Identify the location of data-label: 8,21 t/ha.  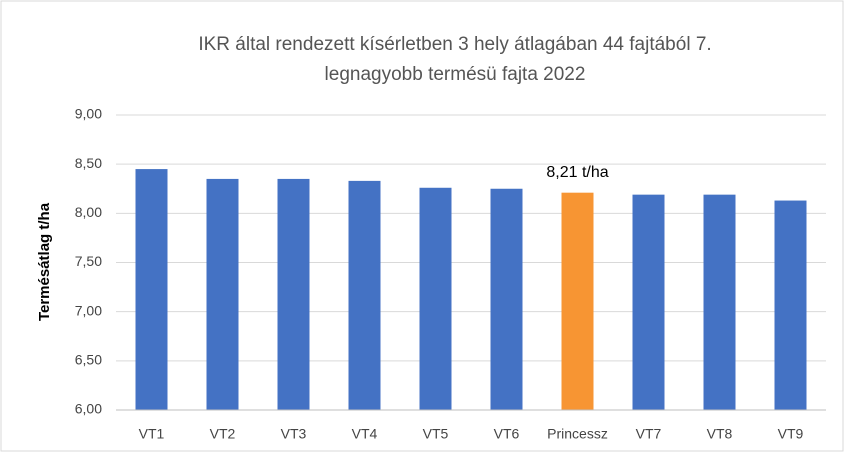
(577, 172).